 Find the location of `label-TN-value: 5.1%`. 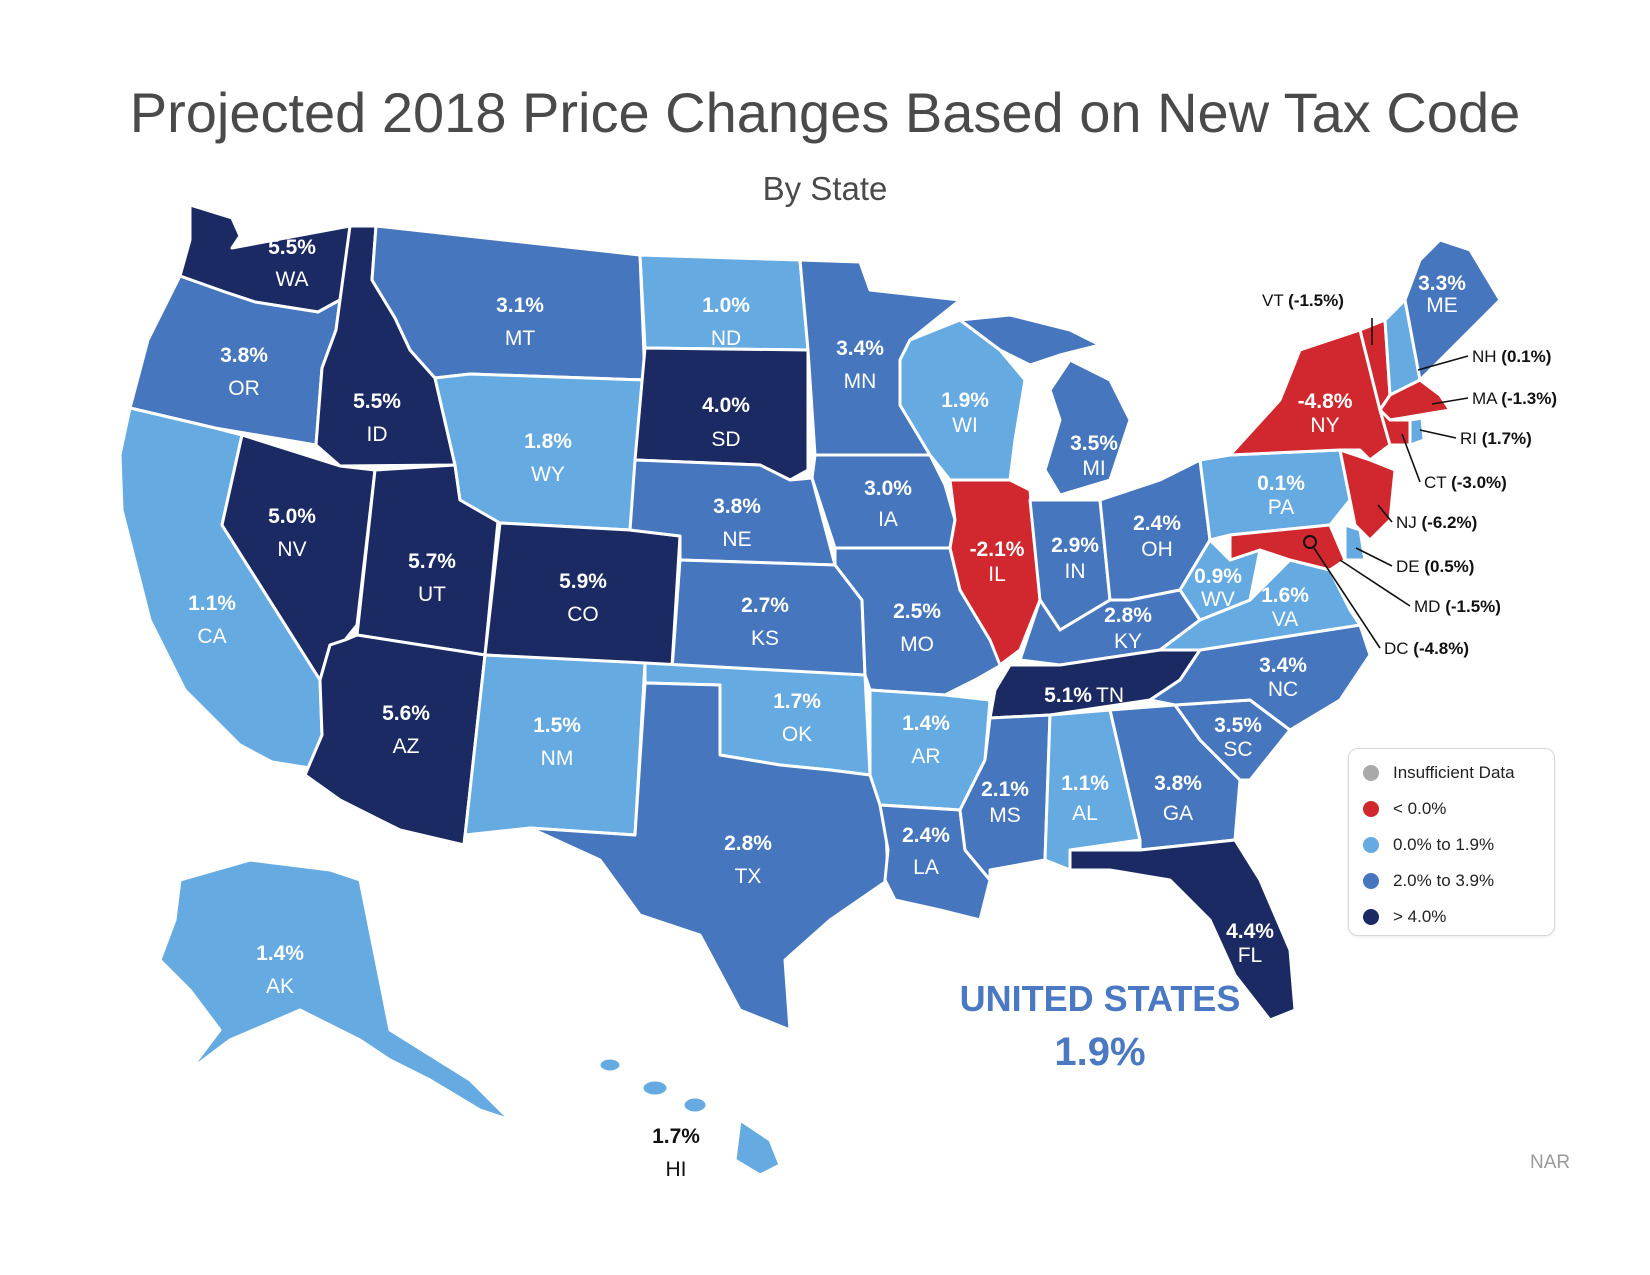

label-TN-value: 5.1% is located at coordinates (1068, 695).